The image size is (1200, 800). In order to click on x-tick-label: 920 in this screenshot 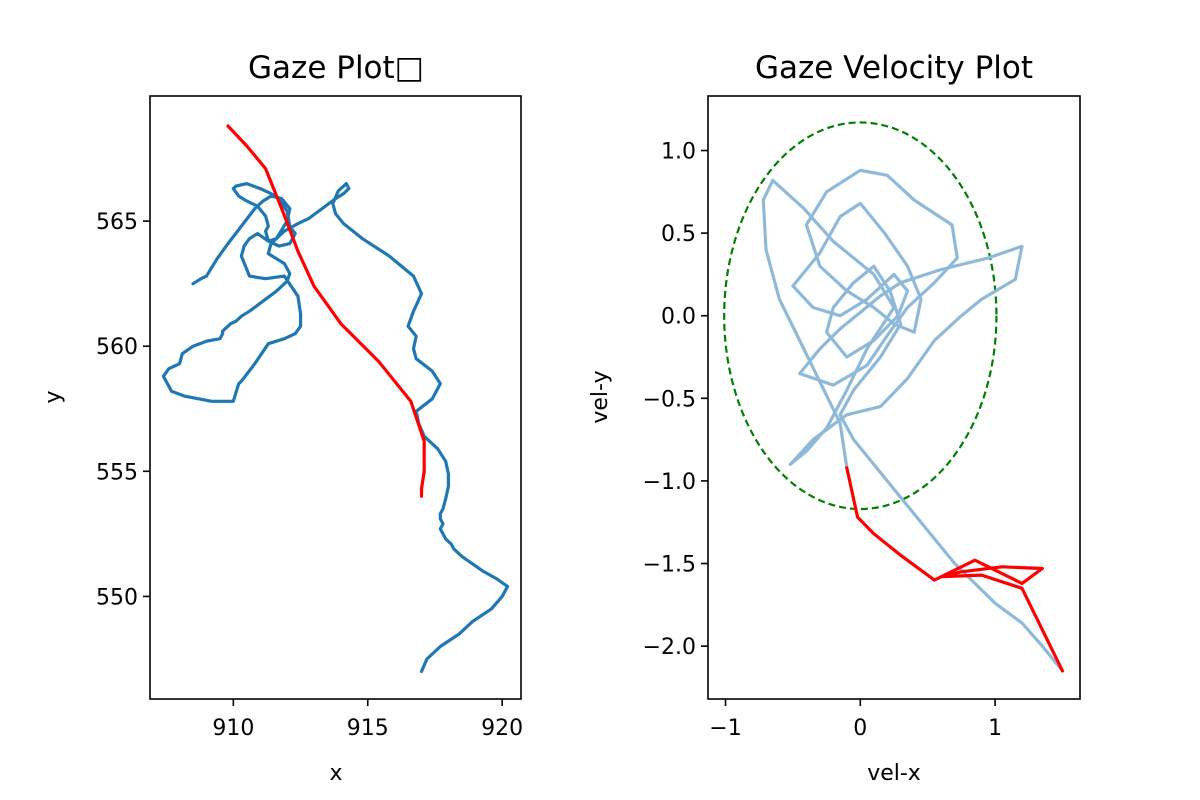, I will do `click(502, 728)`.